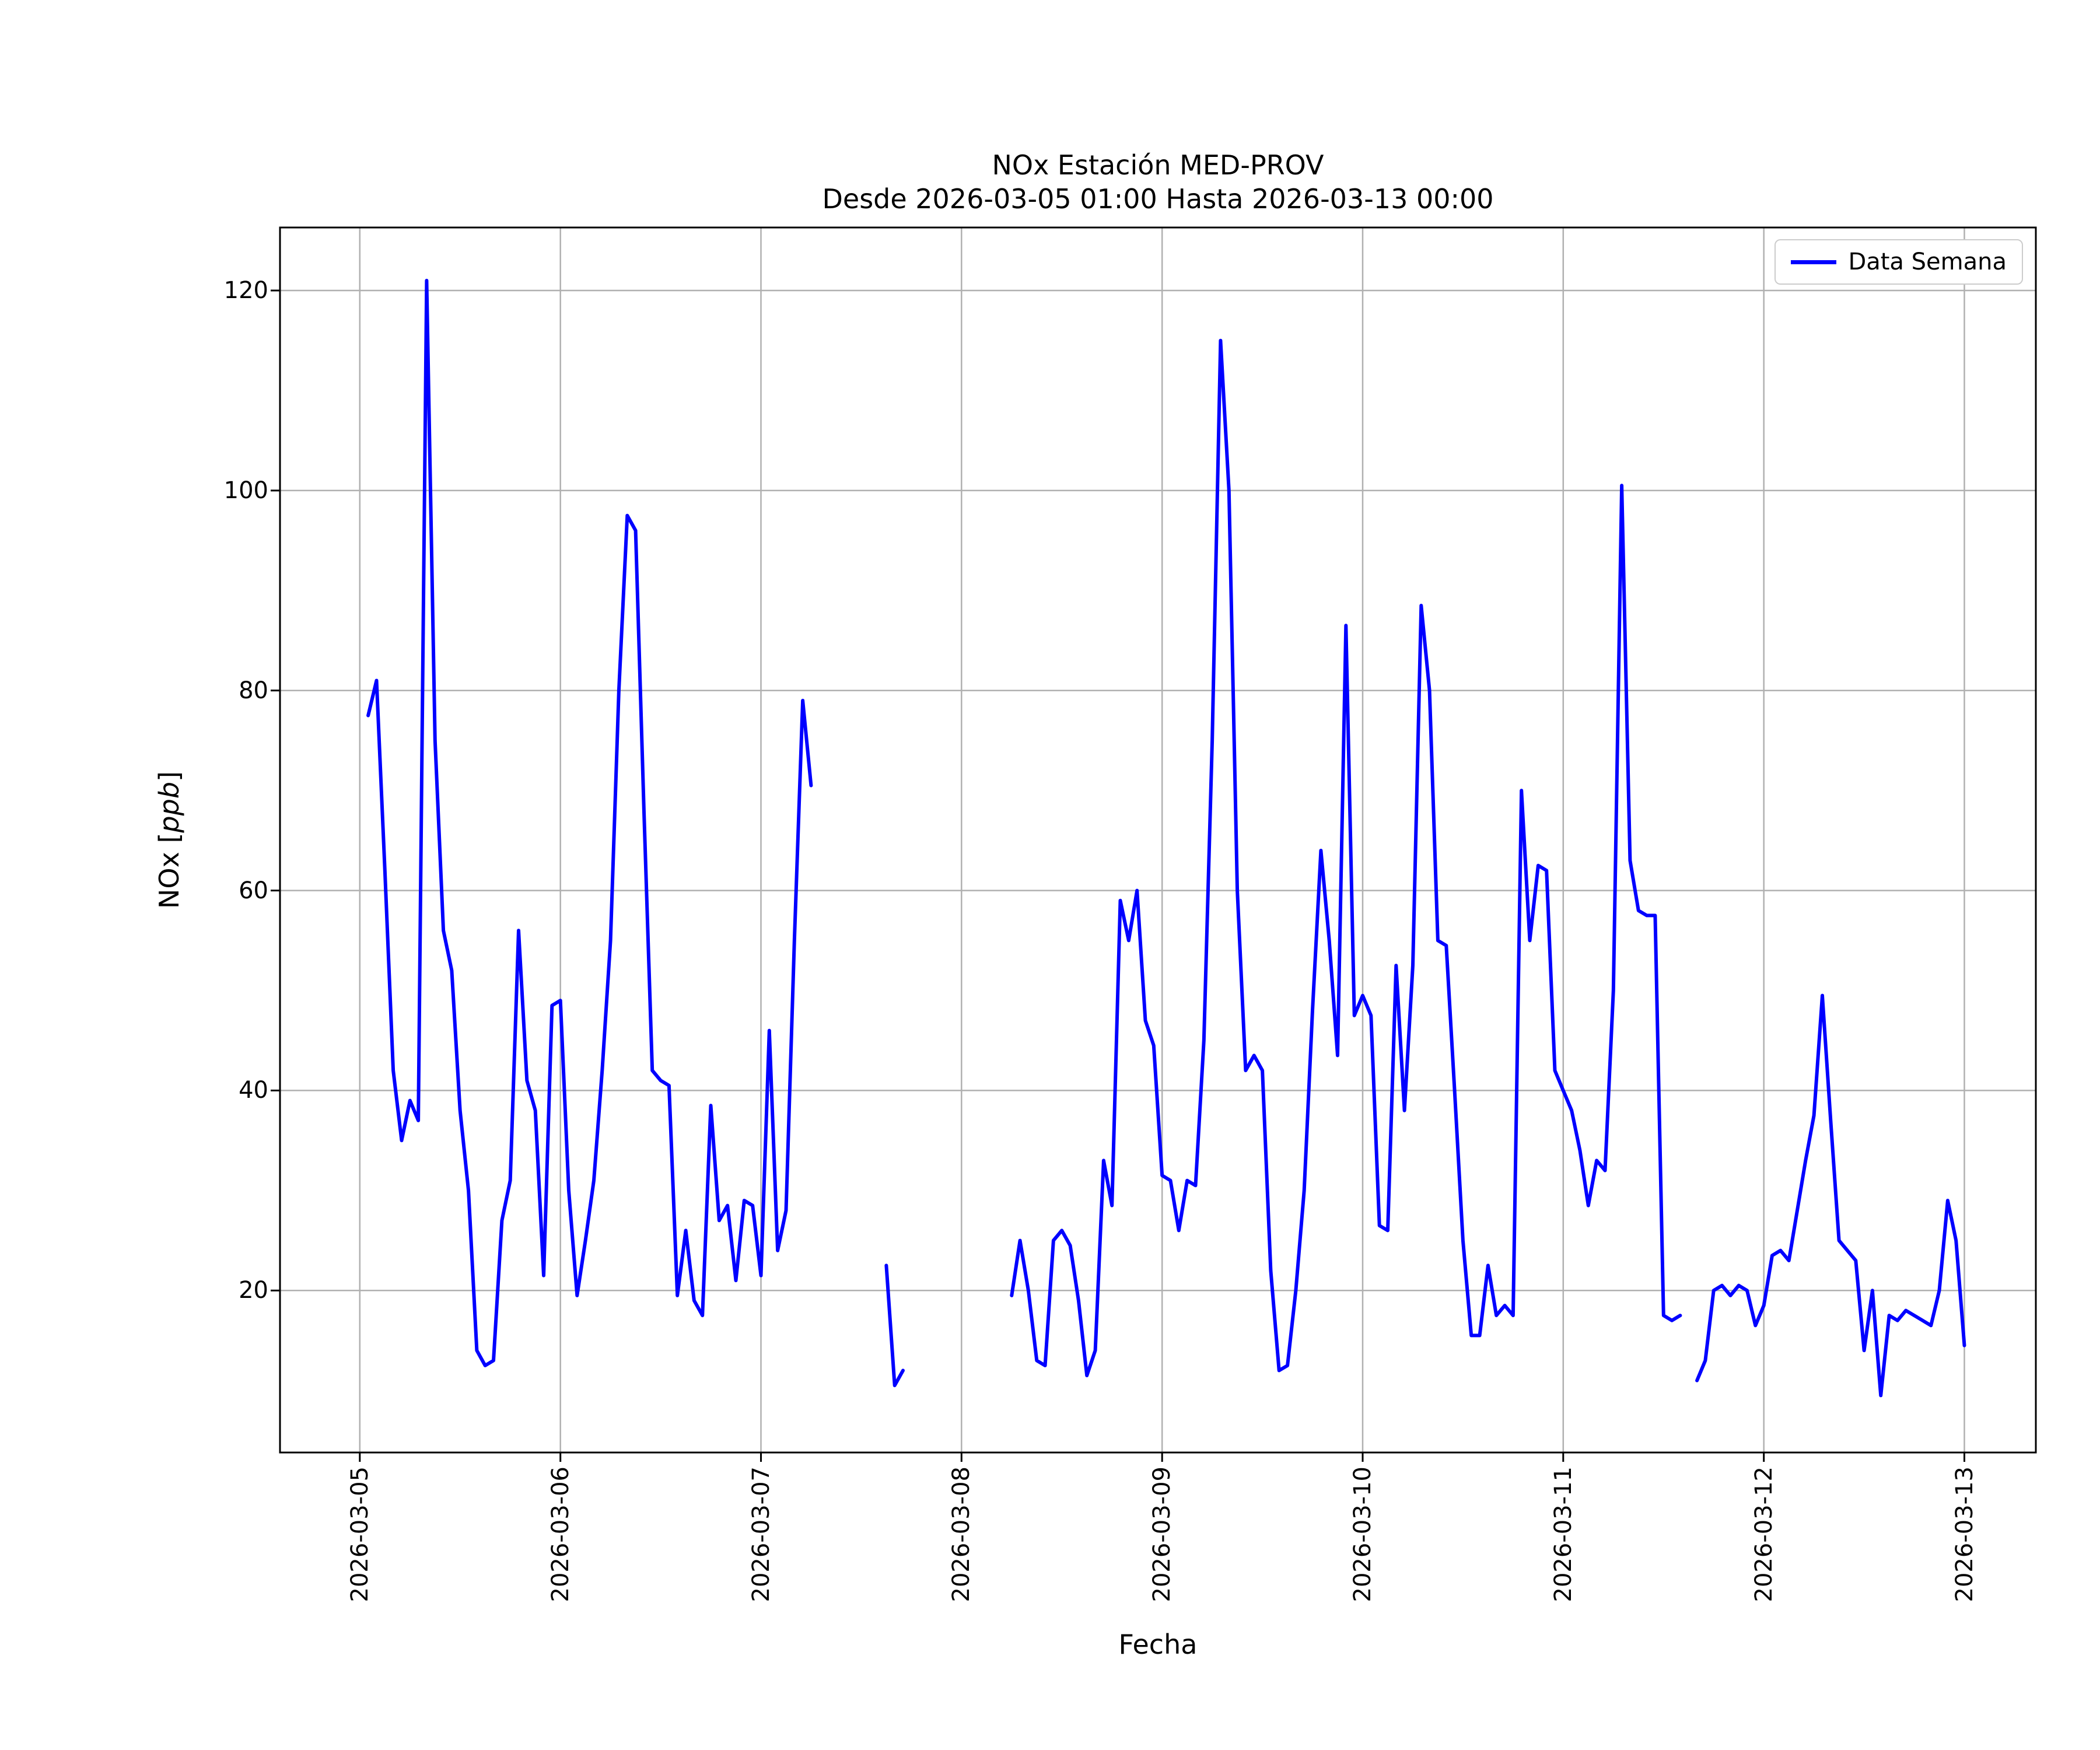 This screenshot has height=1750, width=2100. I want to click on x-tick-label: 2026-03-08, so click(961, 1534).